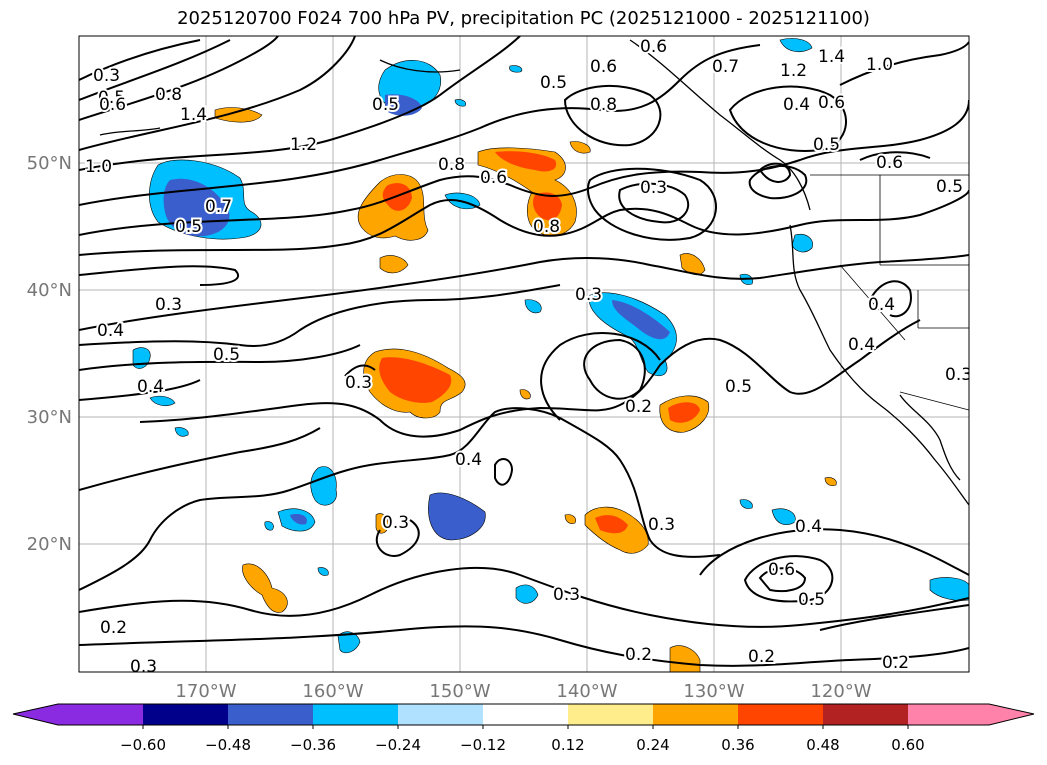  Describe the element at coordinates (737, 745) in the screenshot. I see `colorbar-tick-label: 0.36` at that location.